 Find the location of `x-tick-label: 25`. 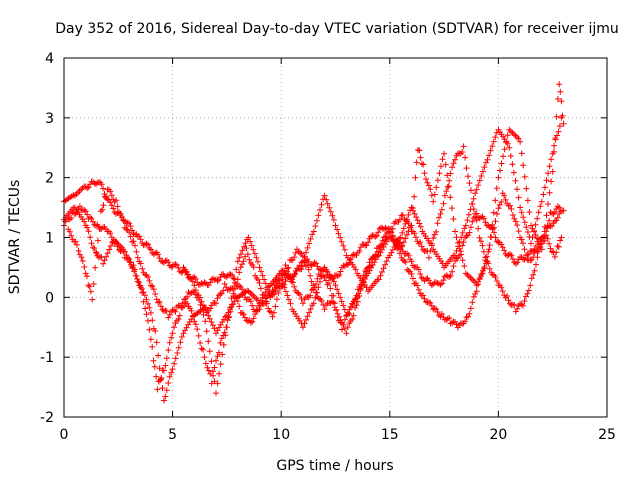

x-tick-label: 25 is located at coordinates (607, 435).